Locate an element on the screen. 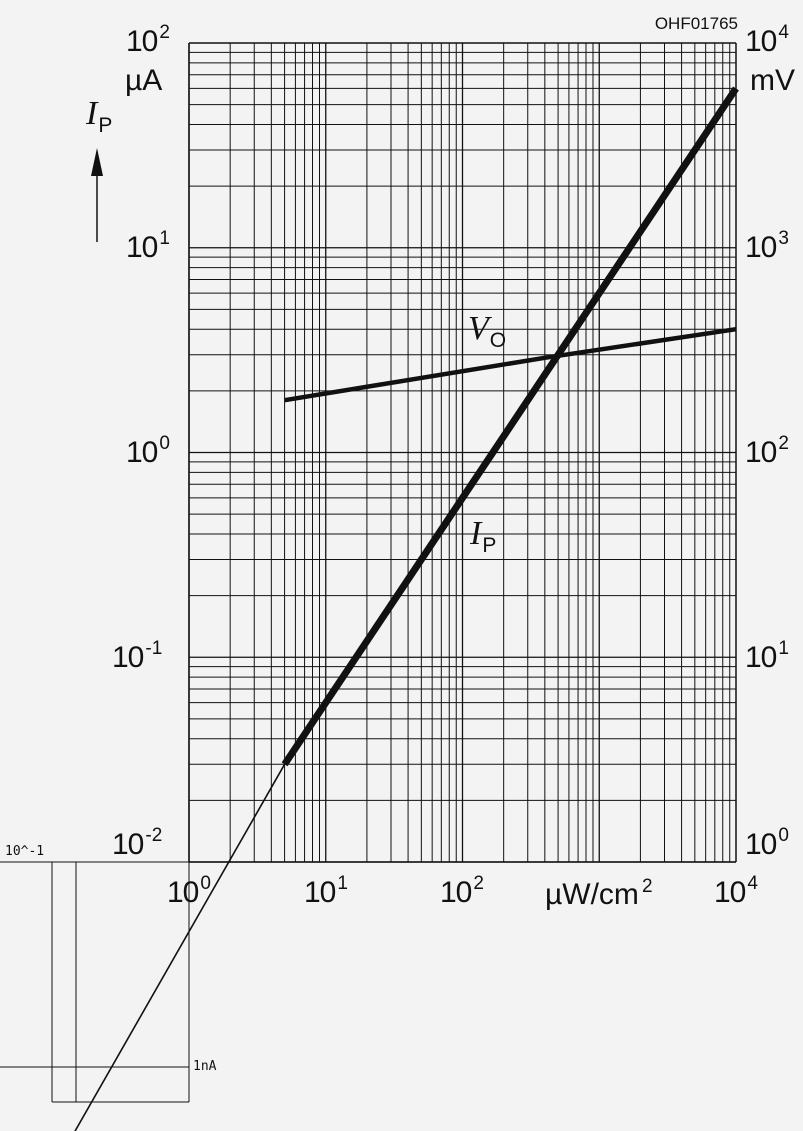 This screenshot has width=803, height=1131. y-right-tick-label: 10 4 is located at coordinates (767, 40).